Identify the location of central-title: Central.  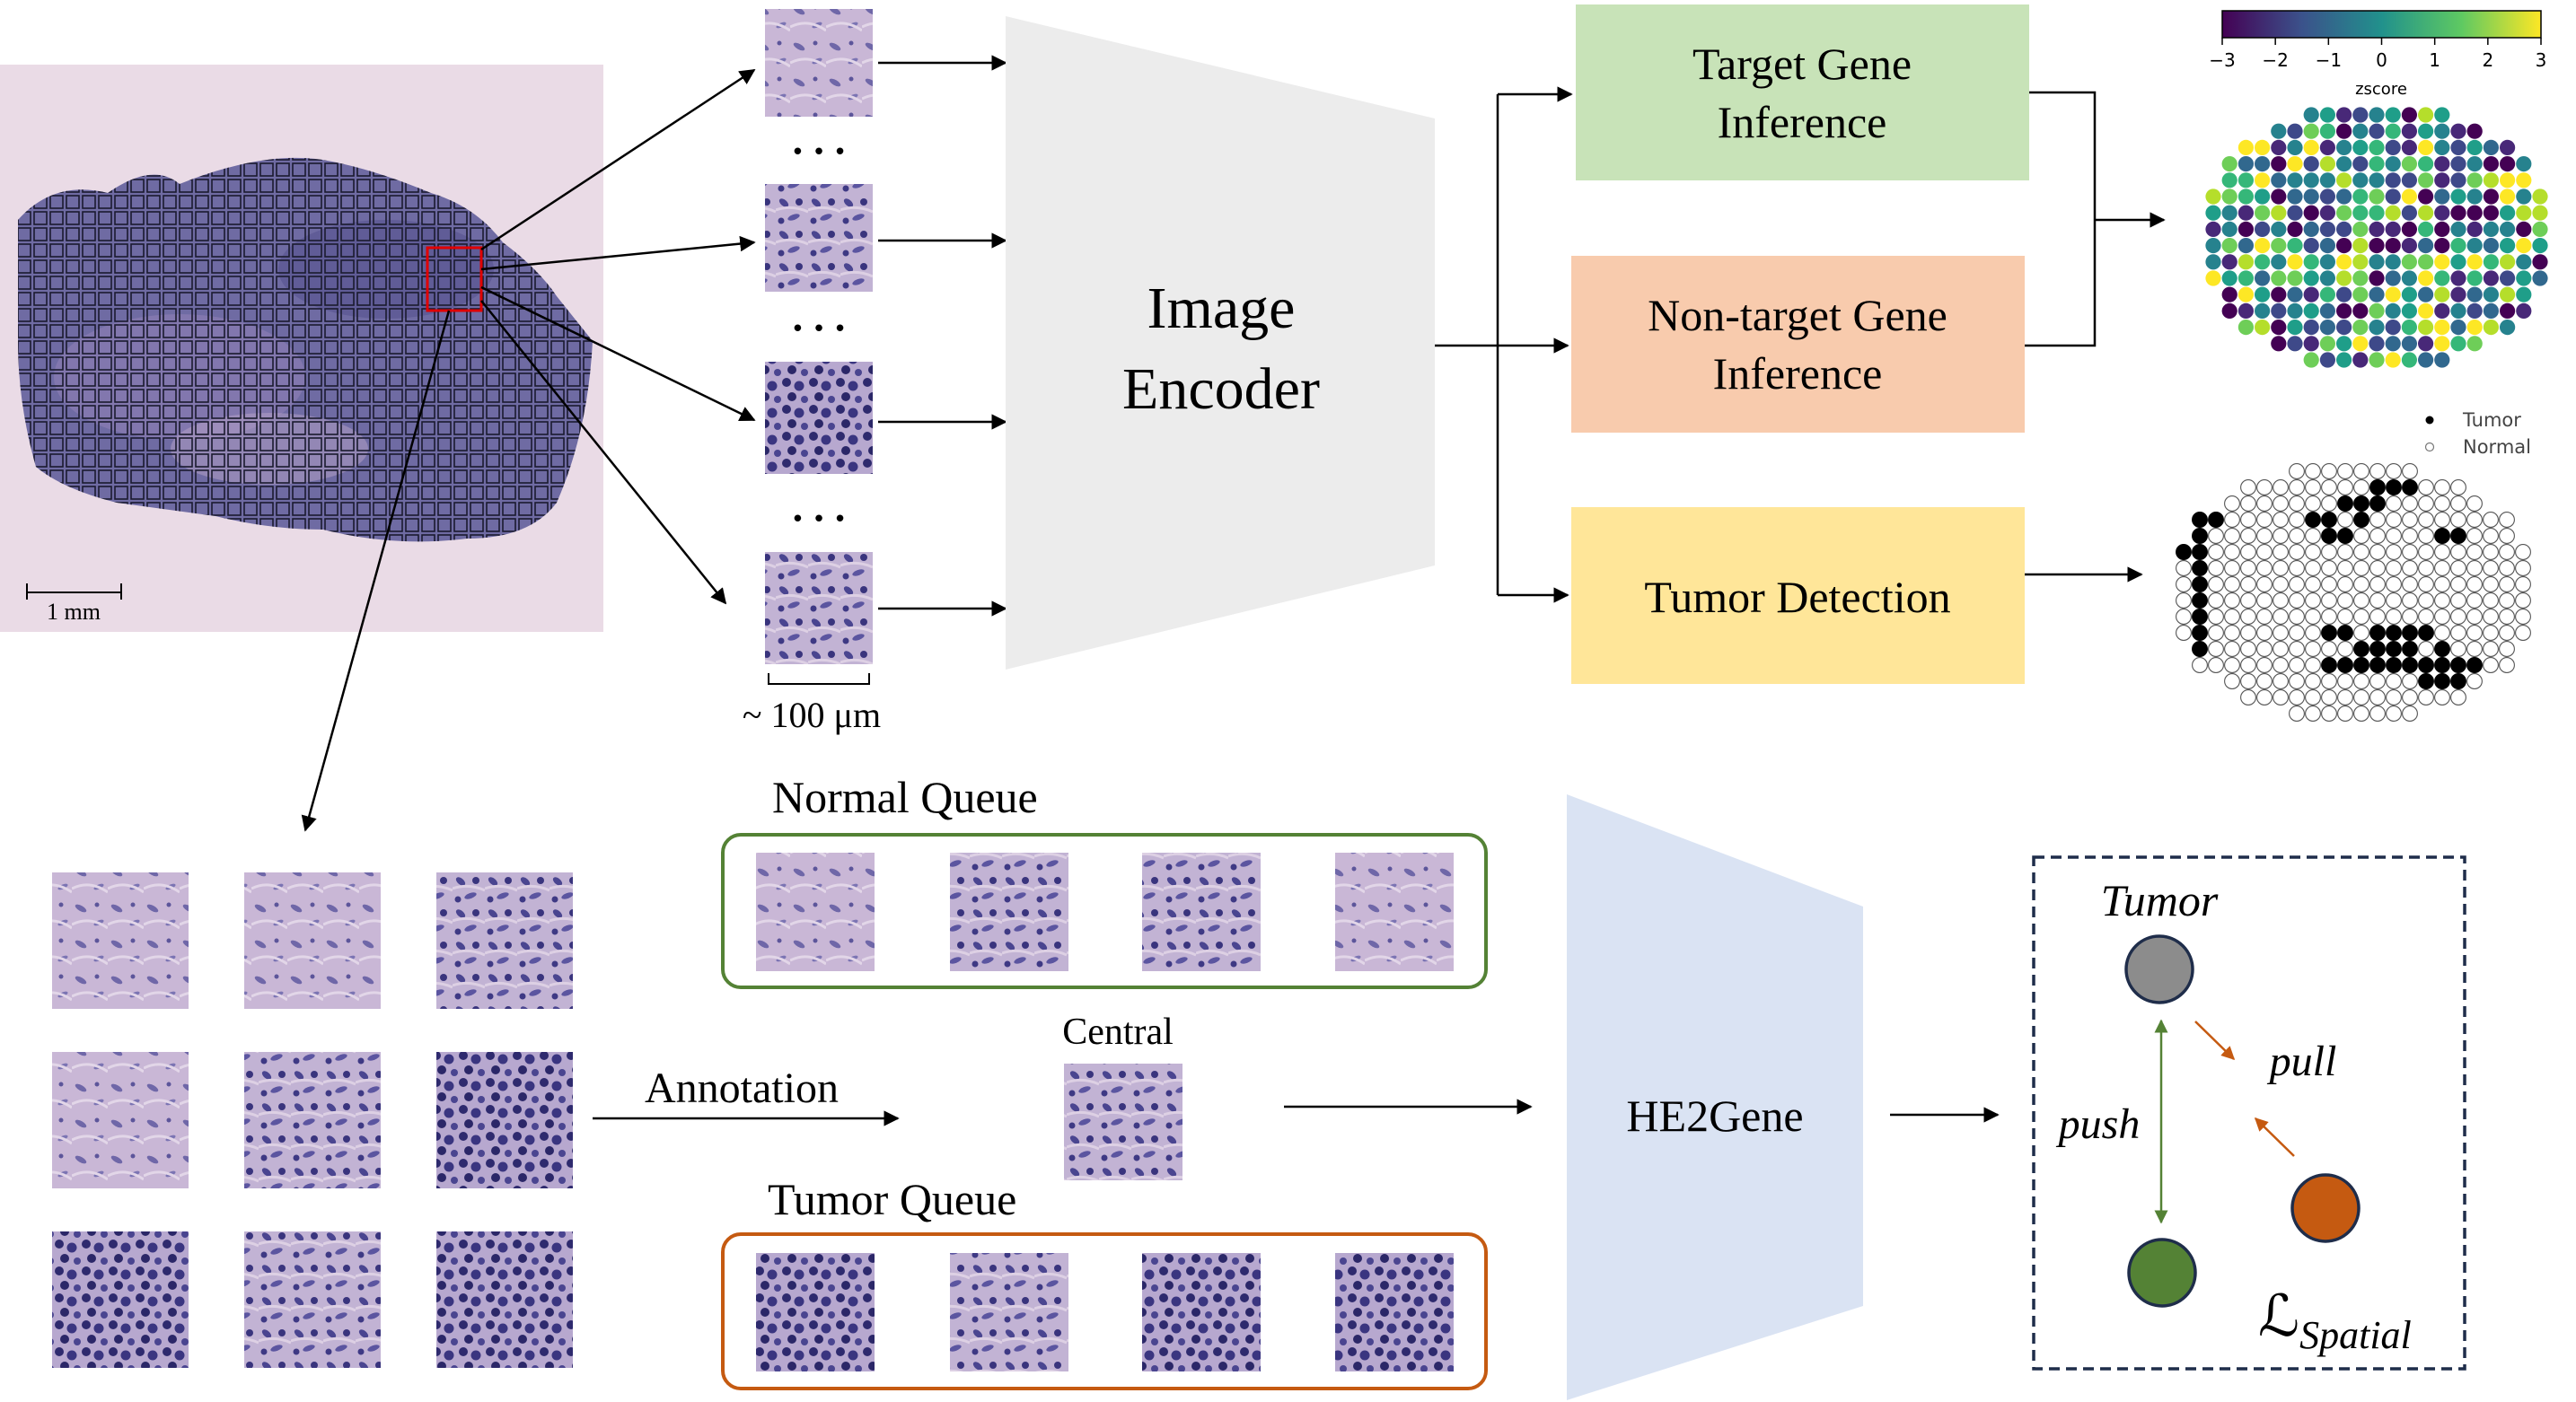
(1118, 1032).